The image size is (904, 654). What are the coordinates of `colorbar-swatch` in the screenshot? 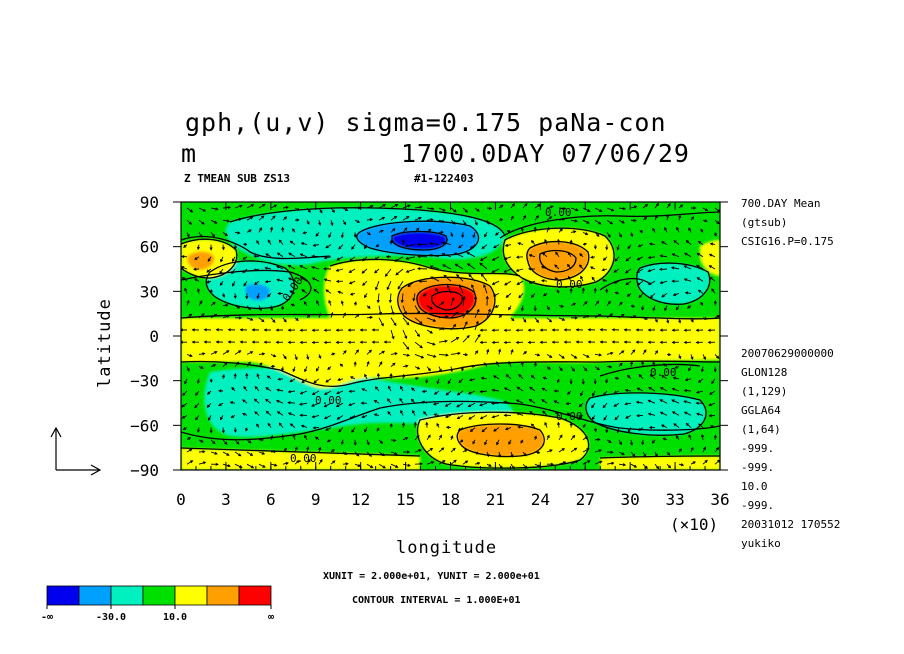 It's located at (95, 595).